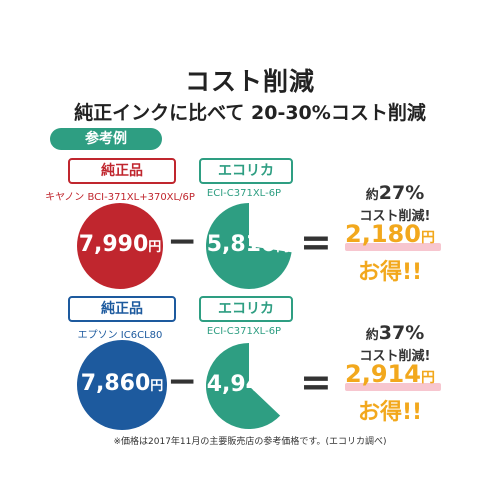 The width and height of the screenshot is (500, 500). Describe the element at coordinates (120, 335) in the screenshot. I see `genuine-product-name: エプソン IC6CL80` at that location.